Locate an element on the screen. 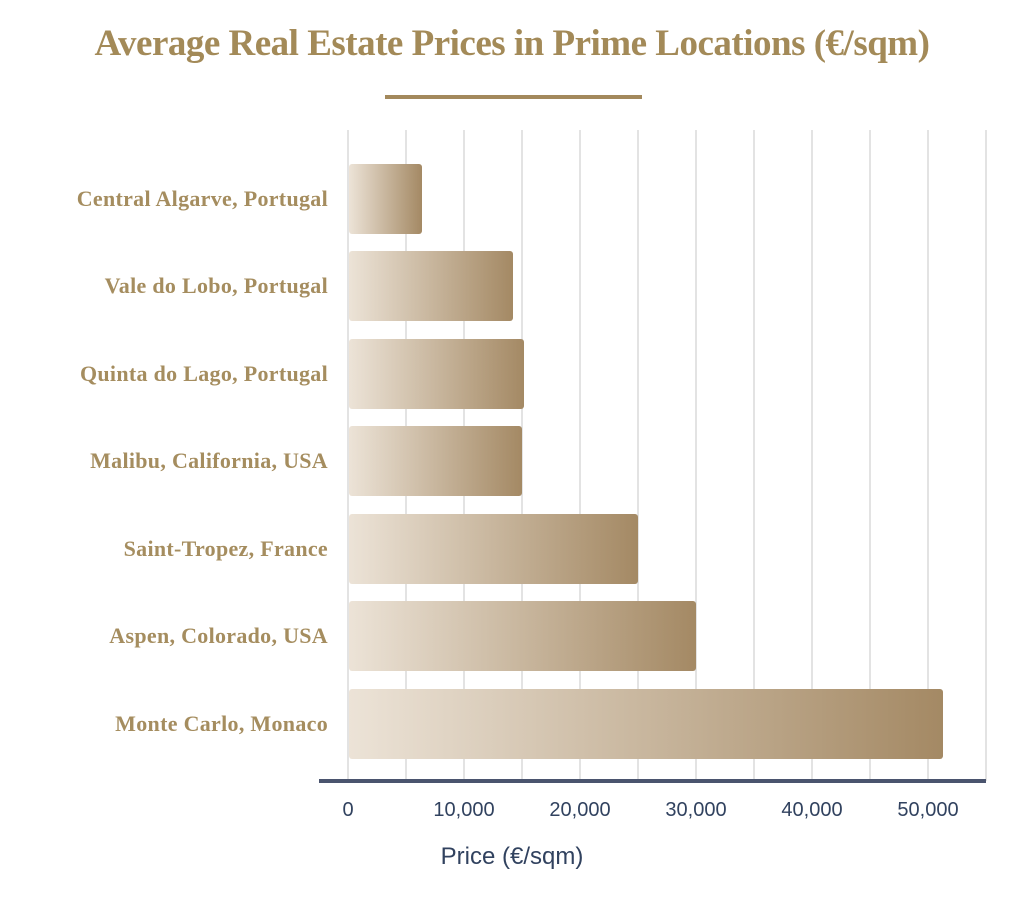 Image resolution: width=1024 pixels, height=906 pixels. bar-aspen-colorado-usa is located at coordinates (522, 636).